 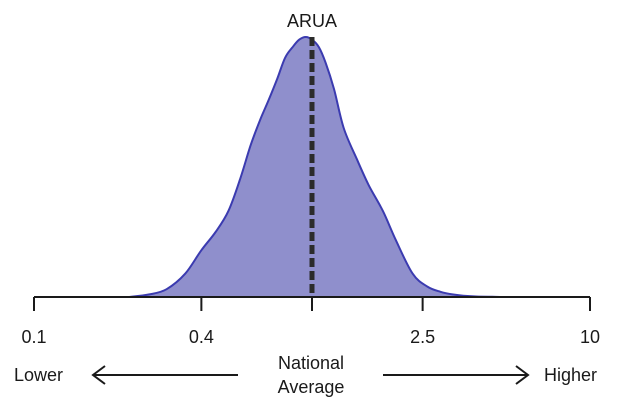 What do you see at coordinates (310, 322) in the screenshot?
I see `x-axis-ticks: 0.1 0.4 2.5 10` at bounding box center [310, 322].